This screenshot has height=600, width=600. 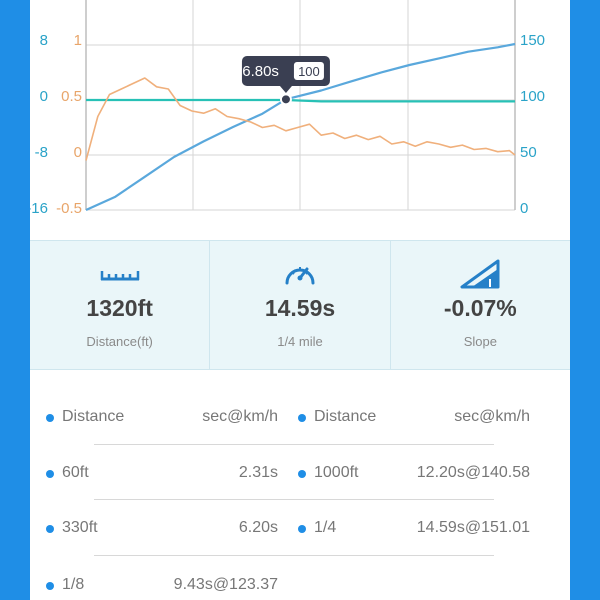 I want to click on stat-distance-value: 1320ft, so click(x=119, y=308).